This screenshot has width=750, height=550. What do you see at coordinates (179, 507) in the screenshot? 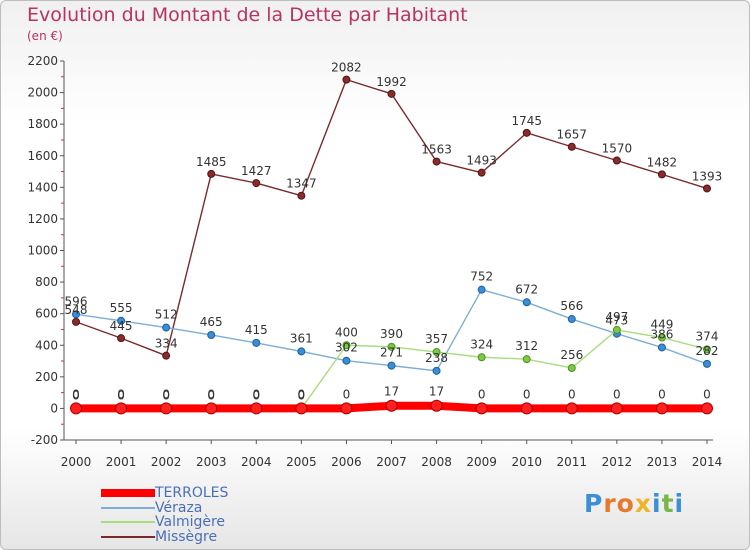
I see `legend-label: Véraza` at bounding box center [179, 507].